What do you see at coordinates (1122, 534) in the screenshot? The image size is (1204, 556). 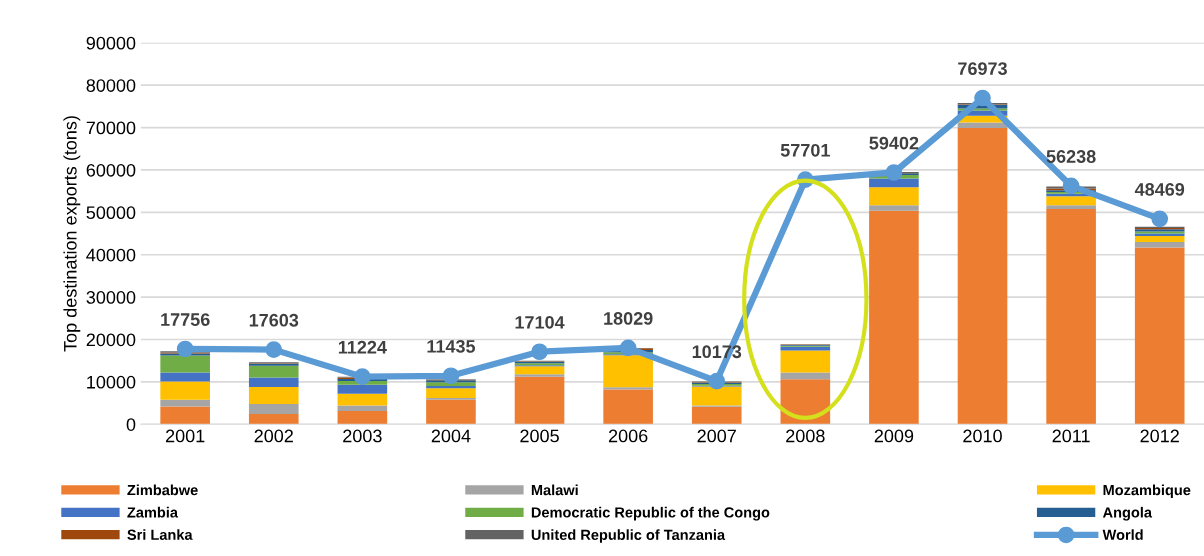 I see `legend-label: World` at bounding box center [1122, 534].